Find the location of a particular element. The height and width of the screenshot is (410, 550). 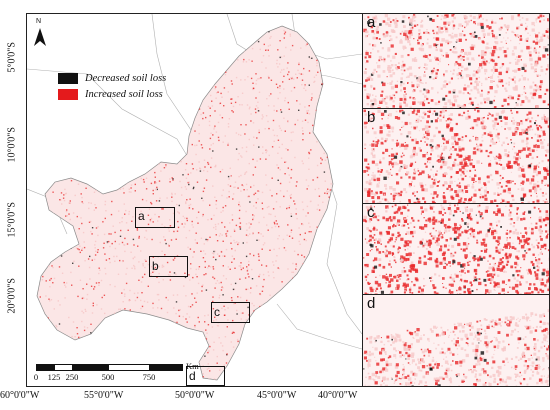

inset-box-c: c is located at coordinates (230, 312).